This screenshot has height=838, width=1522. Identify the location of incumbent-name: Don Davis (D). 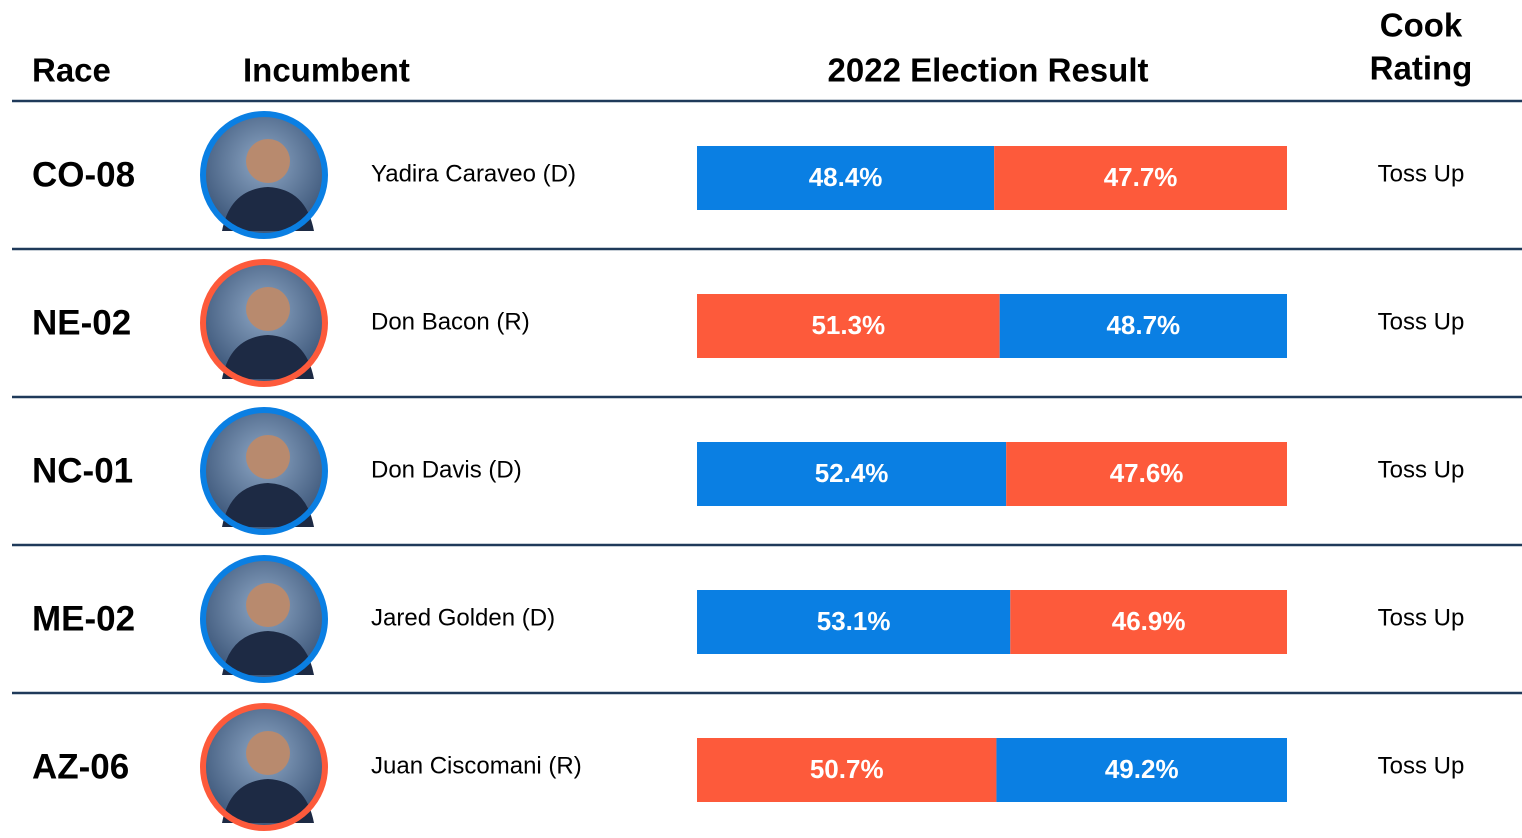
(446, 469).